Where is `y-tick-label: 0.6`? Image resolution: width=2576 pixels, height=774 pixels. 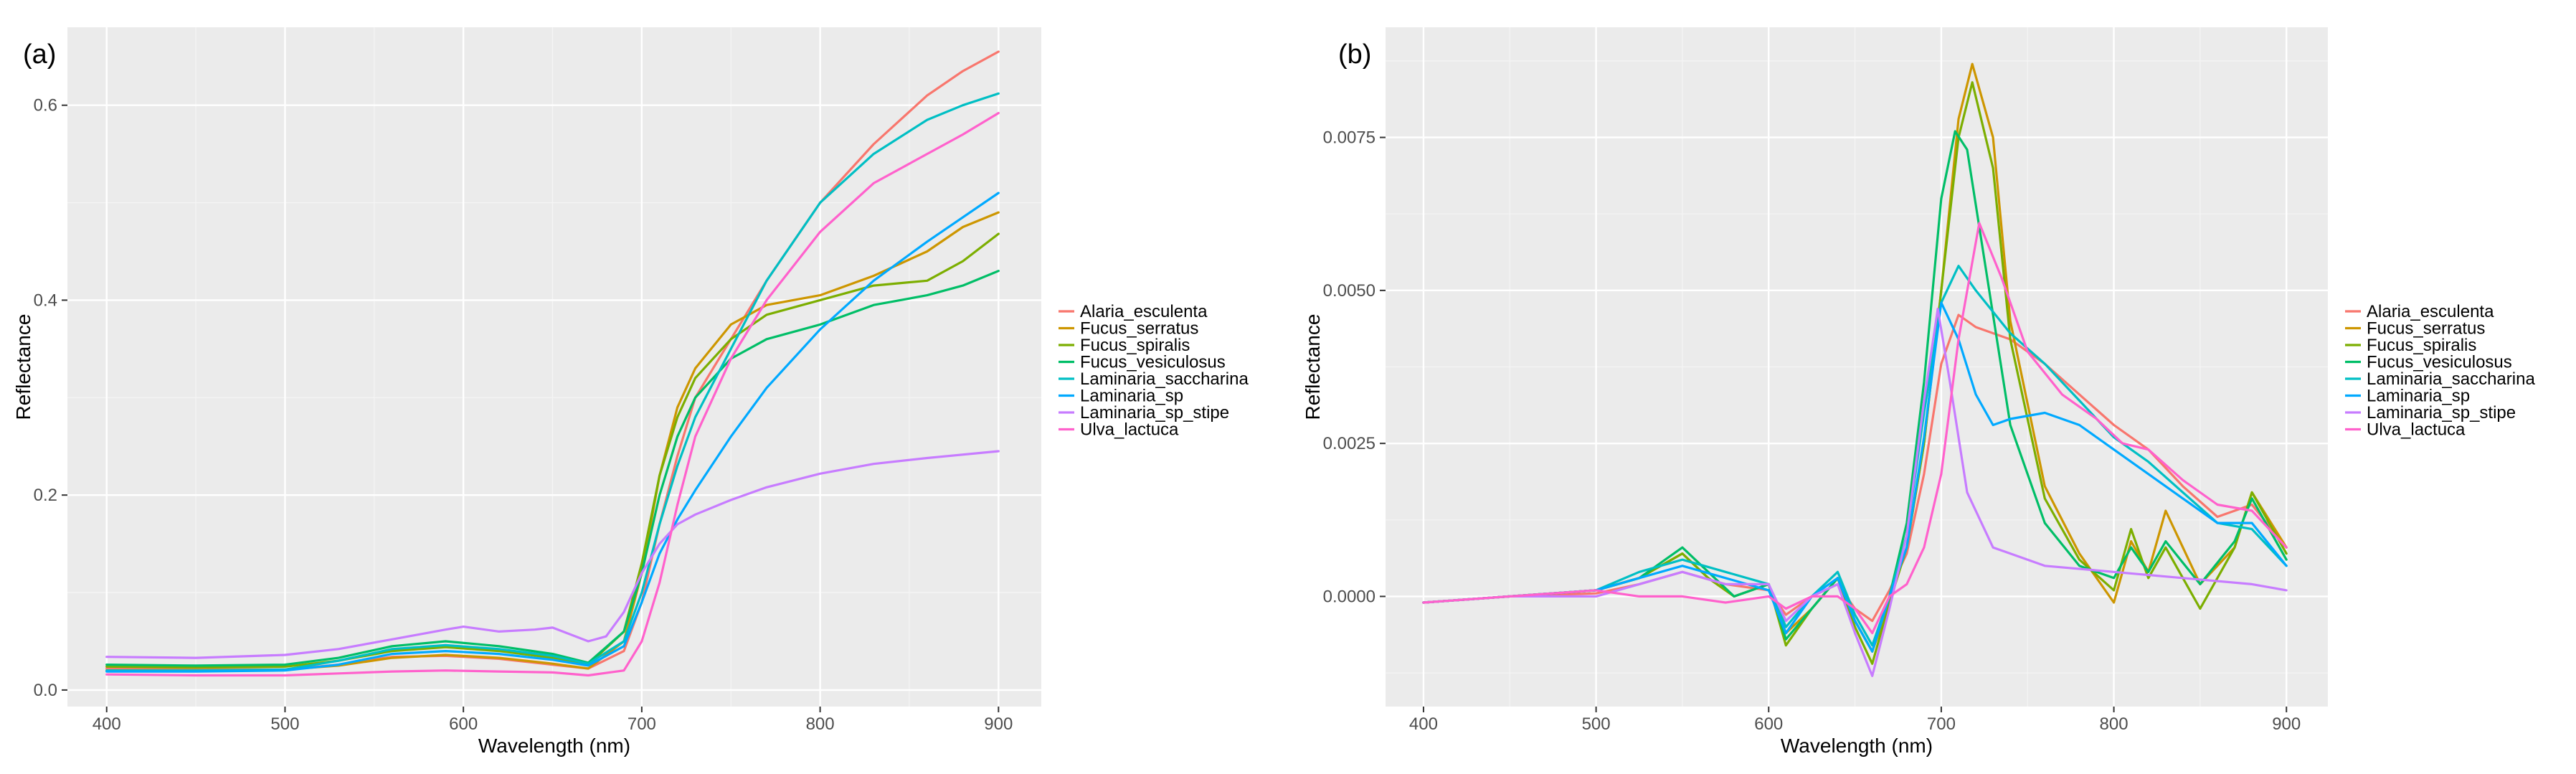 y-tick-label: 0.6 is located at coordinates (45, 106).